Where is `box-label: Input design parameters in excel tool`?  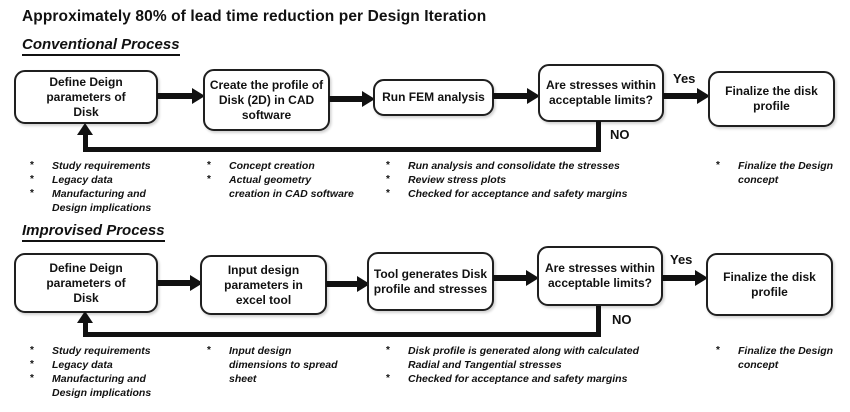
box-label: Input design parameters in excel tool is located at coordinates (263, 284).